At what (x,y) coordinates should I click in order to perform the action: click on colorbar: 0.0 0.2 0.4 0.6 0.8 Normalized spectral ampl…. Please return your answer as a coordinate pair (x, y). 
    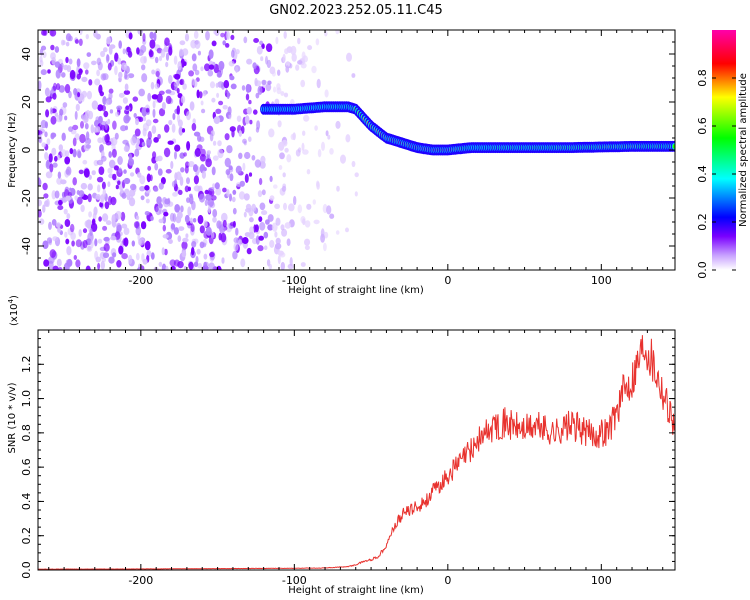
    Looking at the image, I should click on (722, 154).